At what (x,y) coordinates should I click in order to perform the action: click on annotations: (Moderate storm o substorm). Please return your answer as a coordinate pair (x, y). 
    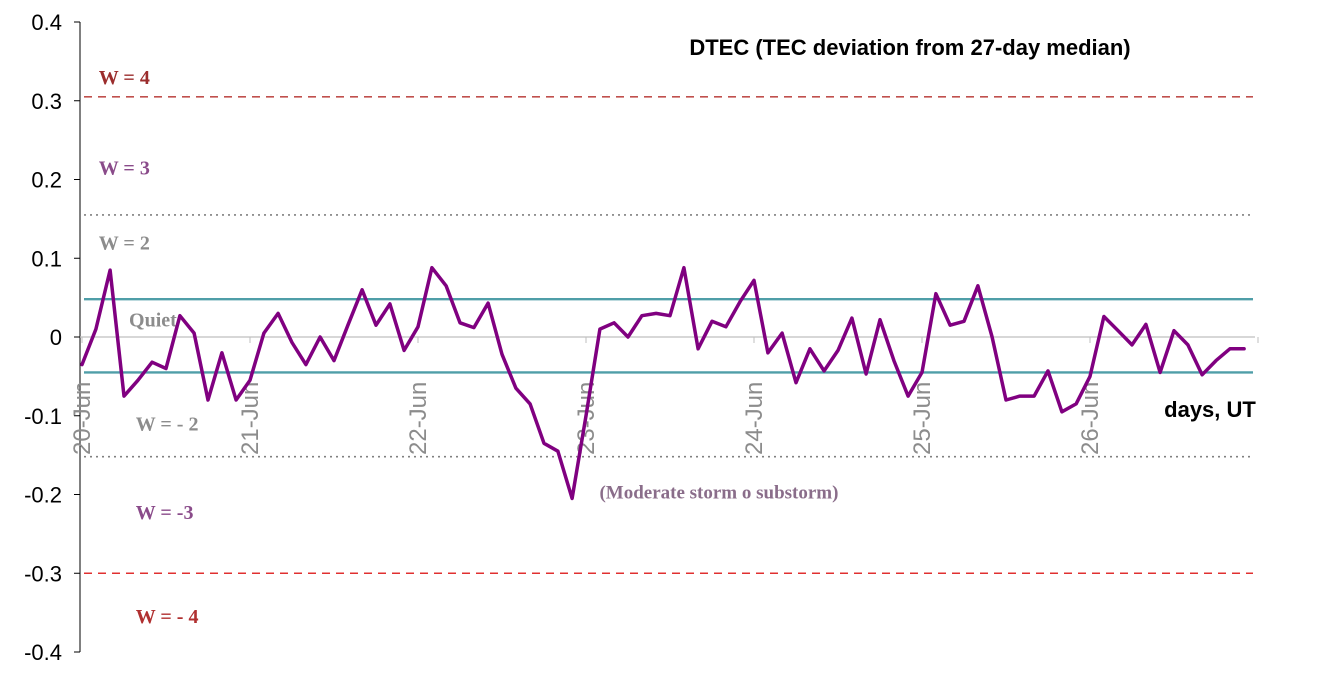
    Looking at the image, I should click on (718, 492).